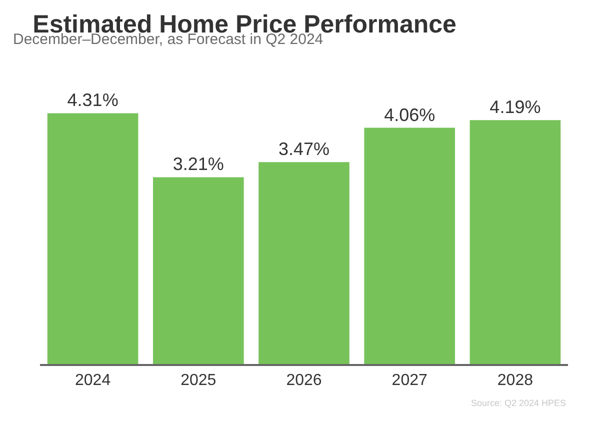 The image size is (594, 422). Describe the element at coordinates (410, 114) in the screenshot. I see `data-label: 4.06%` at that location.